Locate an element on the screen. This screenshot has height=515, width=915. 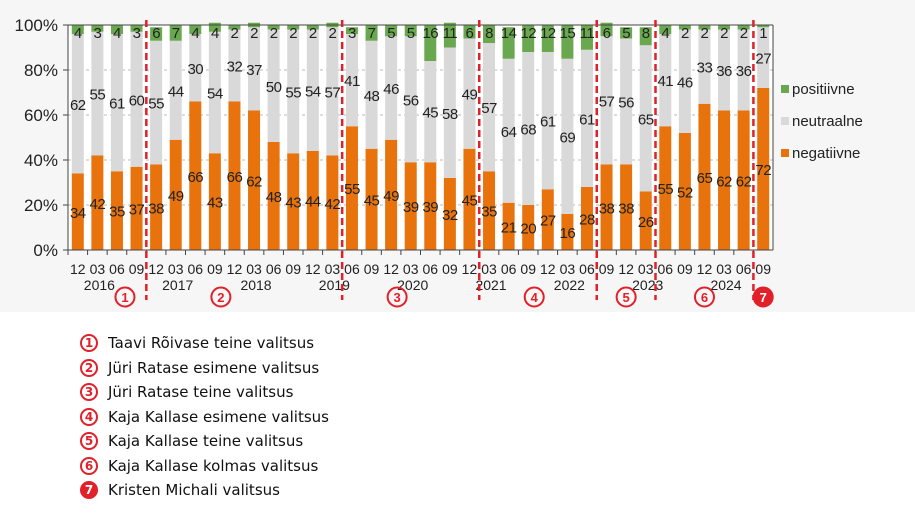
government-list-item: 5 Kaja Kallase teine valitsus is located at coordinates (204, 441).